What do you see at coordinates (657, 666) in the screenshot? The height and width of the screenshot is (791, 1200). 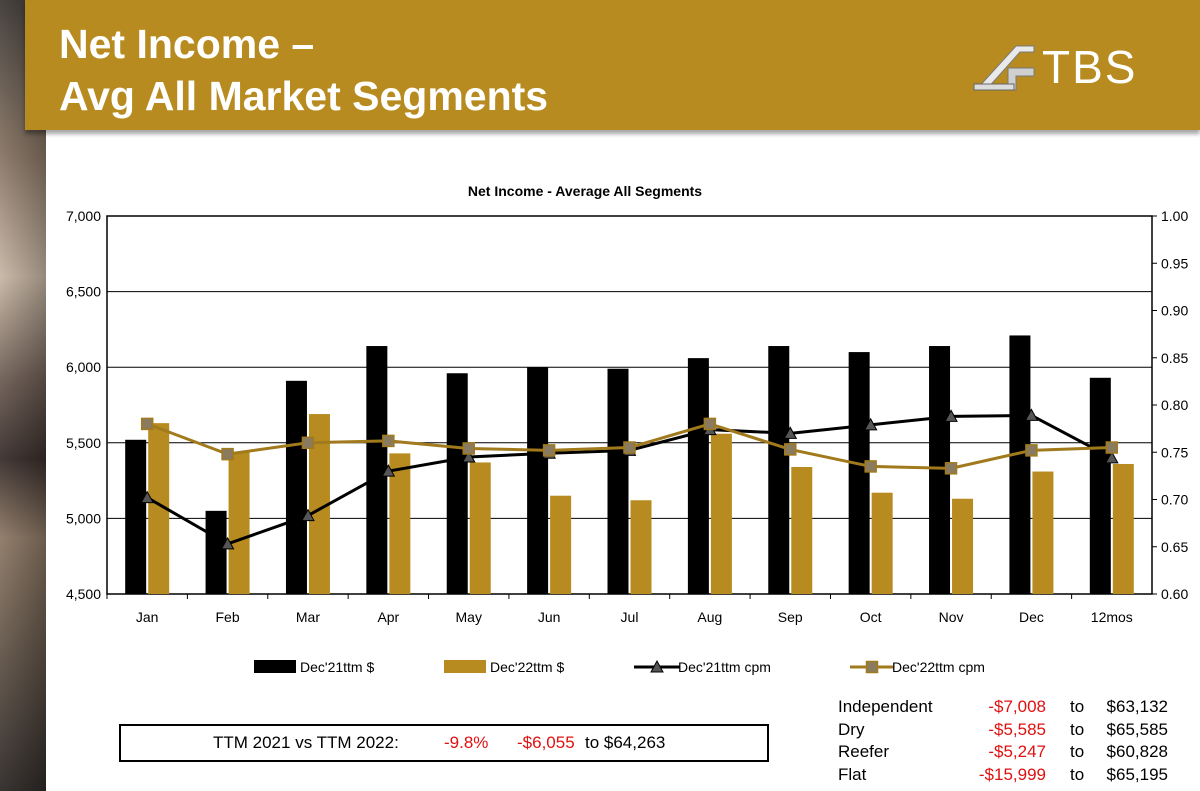 I see `legend-marker-triangle` at bounding box center [657, 666].